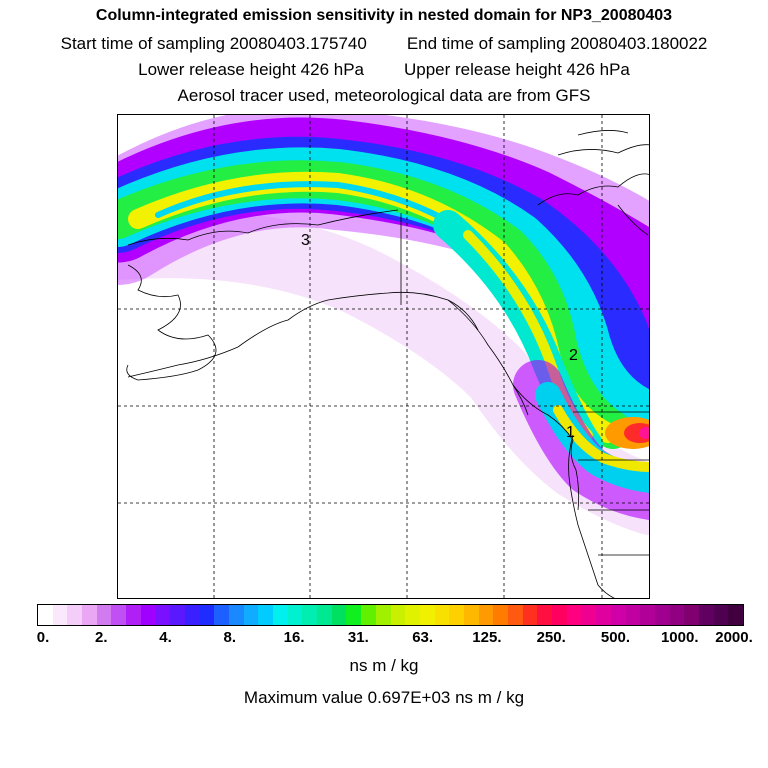 Image resolution: width=768 pixels, height=768 pixels. Describe the element at coordinates (551, 637) in the screenshot. I see `colorbar-tick-label: 250.` at that location.